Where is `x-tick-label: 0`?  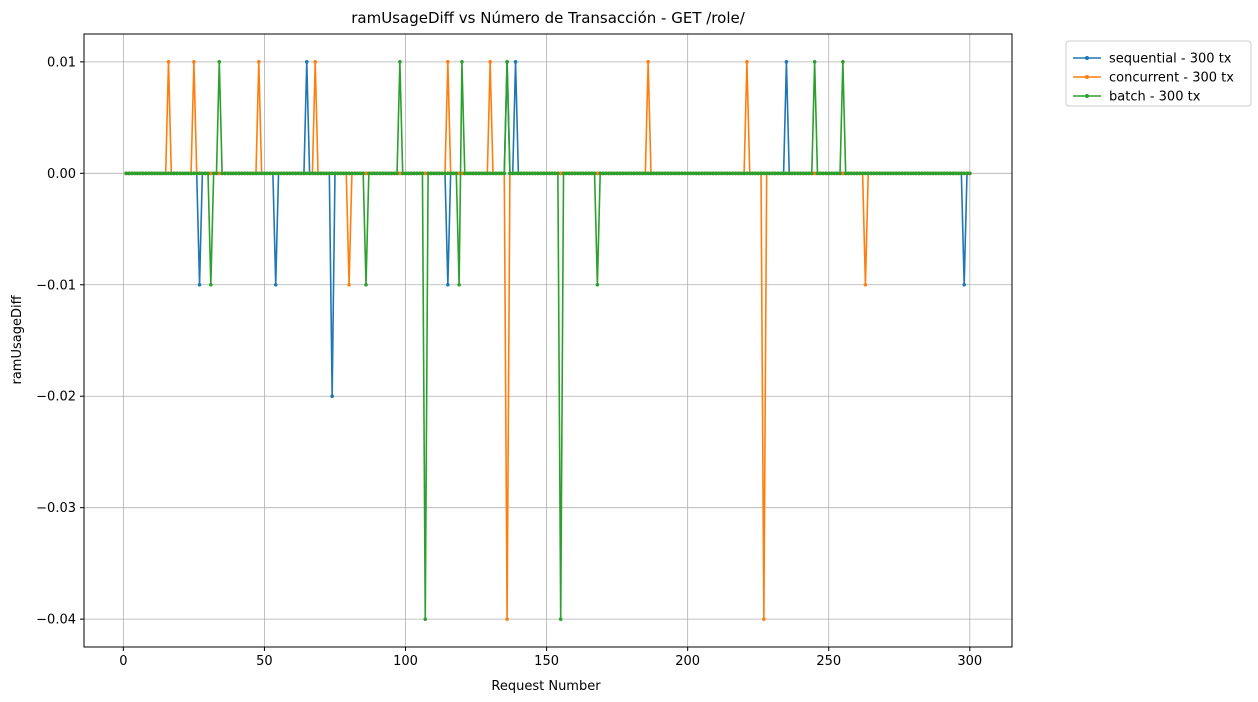 x-tick-label: 0 is located at coordinates (123, 661).